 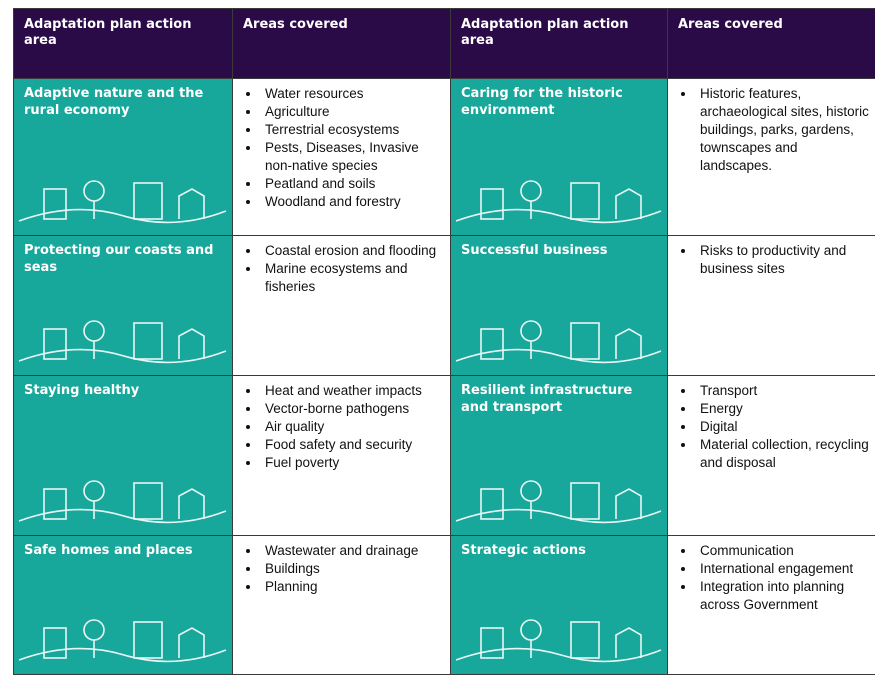 I want to click on area-item: Agriculture, so click(x=353, y=112).